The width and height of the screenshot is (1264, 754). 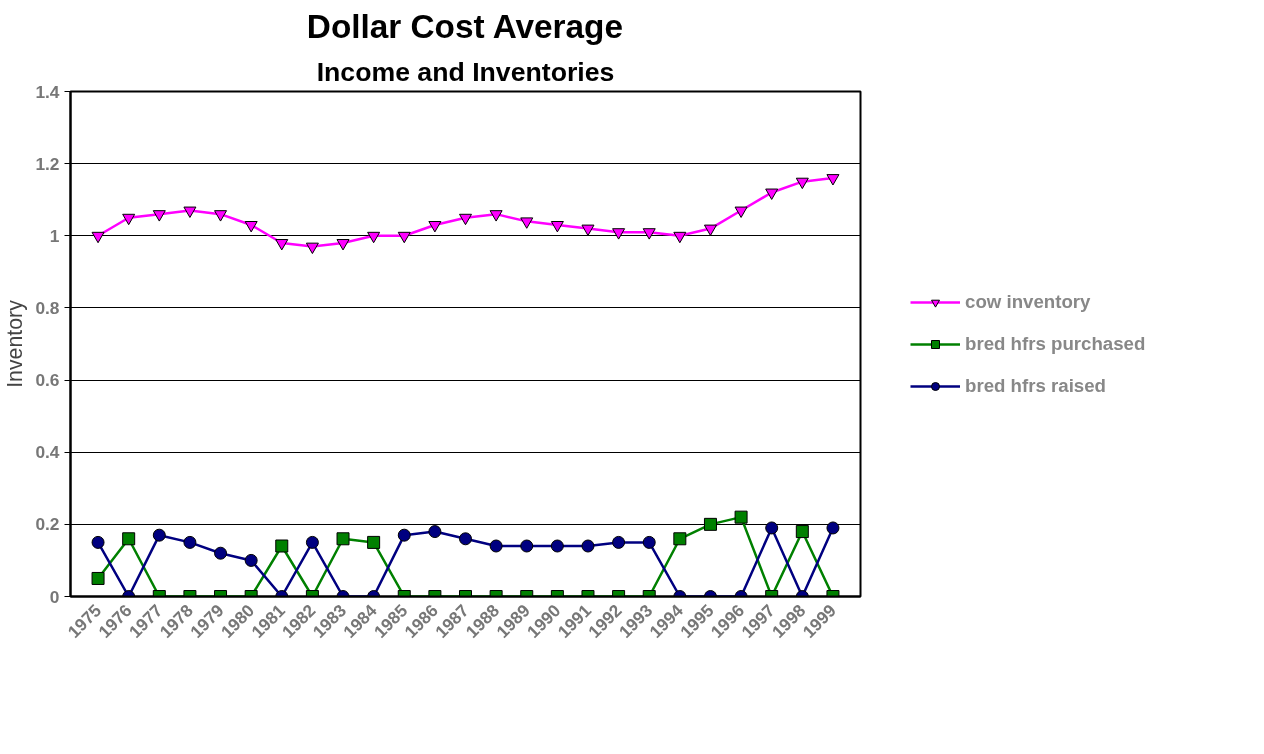 I want to click on y-tick-label: 0.4, so click(x=47, y=452).